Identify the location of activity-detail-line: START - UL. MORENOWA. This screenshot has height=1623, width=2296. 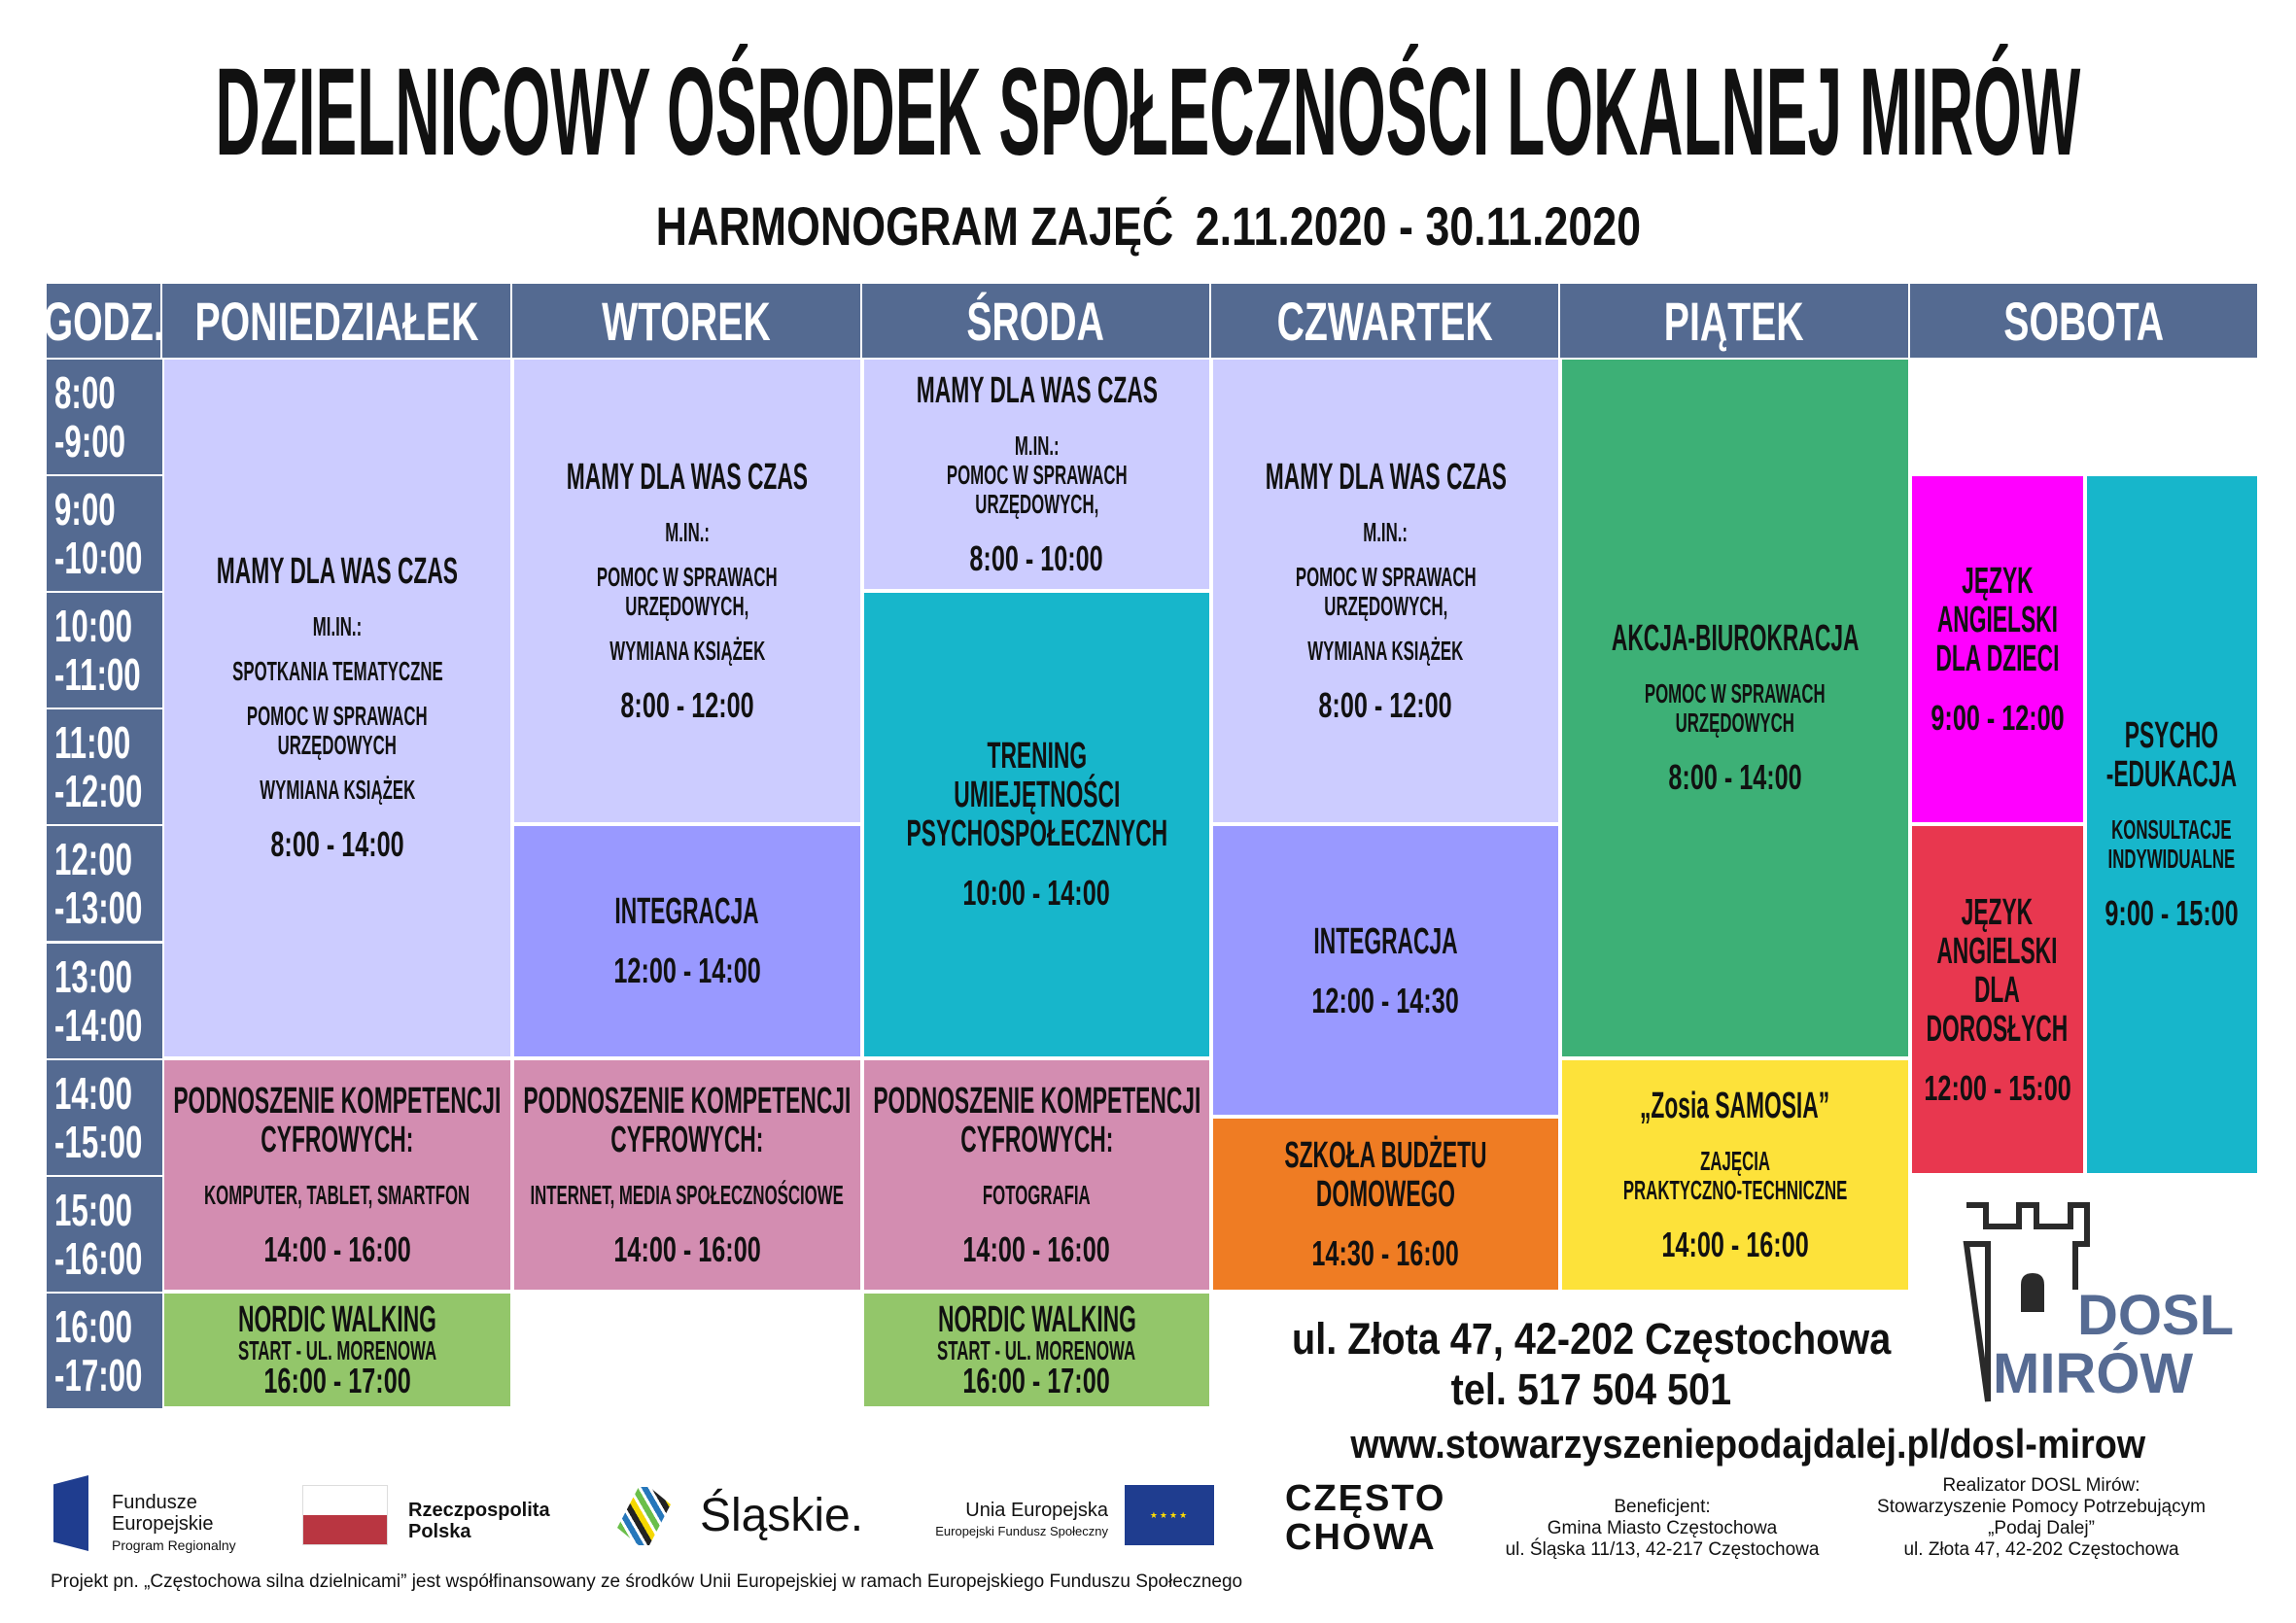
(1036, 1349).